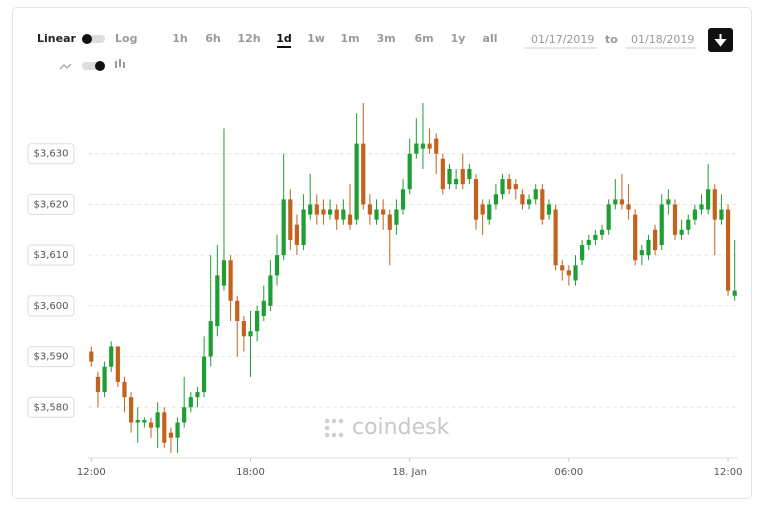 The image size is (764, 522). What do you see at coordinates (100, 66) in the screenshot?
I see `toggle-knob` at bounding box center [100, 66].